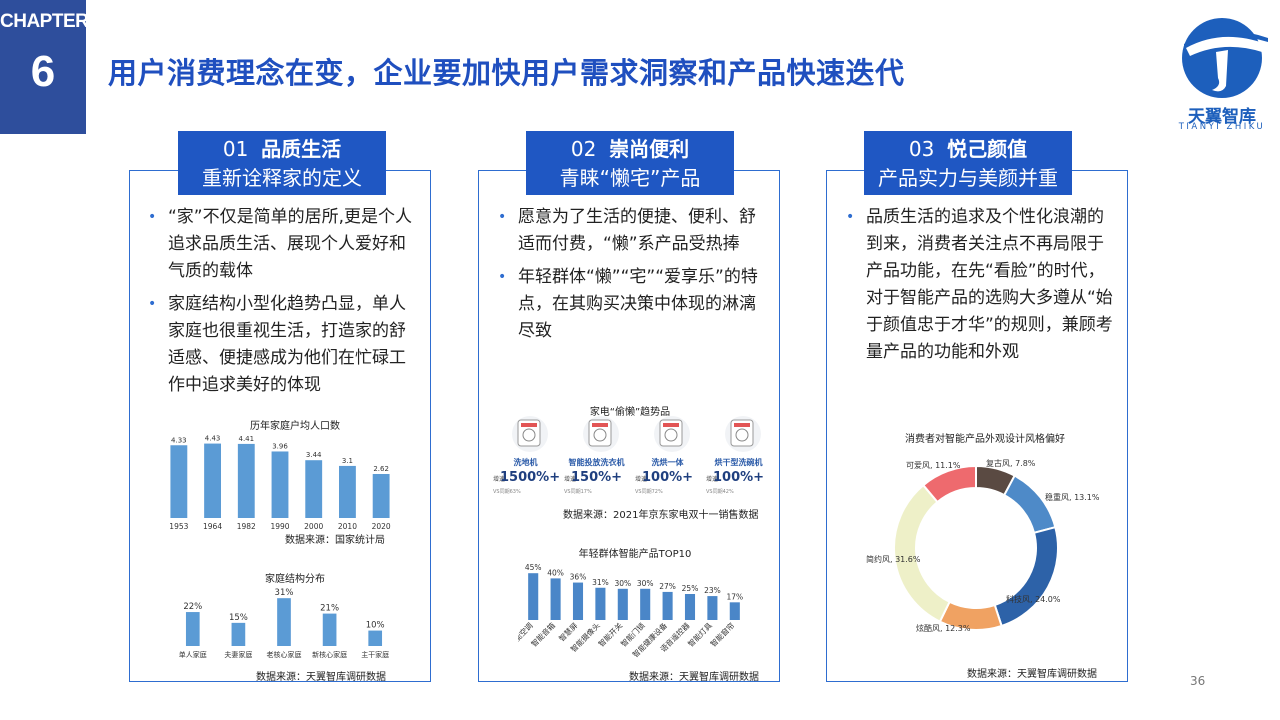 This screenshot has height=720, width=1280. I want to click on data-label: 23%, so click(712, 590).